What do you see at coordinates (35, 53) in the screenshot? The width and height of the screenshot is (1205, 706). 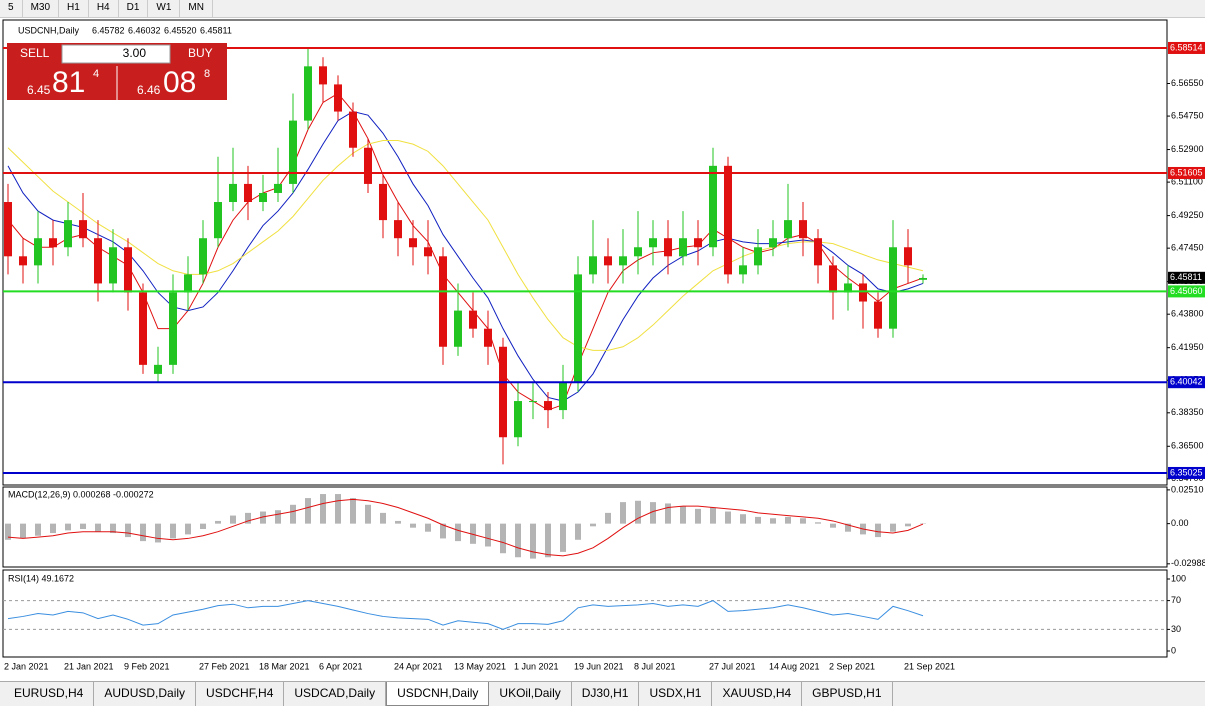 I see `sell-button: SELL` at bounding box center [35, 53].